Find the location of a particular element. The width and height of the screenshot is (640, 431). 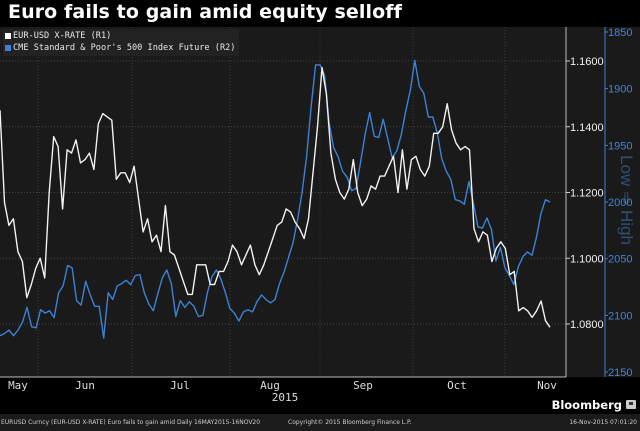

right-axis-note: Low ⇒ High is located at coordinates (626, 200).